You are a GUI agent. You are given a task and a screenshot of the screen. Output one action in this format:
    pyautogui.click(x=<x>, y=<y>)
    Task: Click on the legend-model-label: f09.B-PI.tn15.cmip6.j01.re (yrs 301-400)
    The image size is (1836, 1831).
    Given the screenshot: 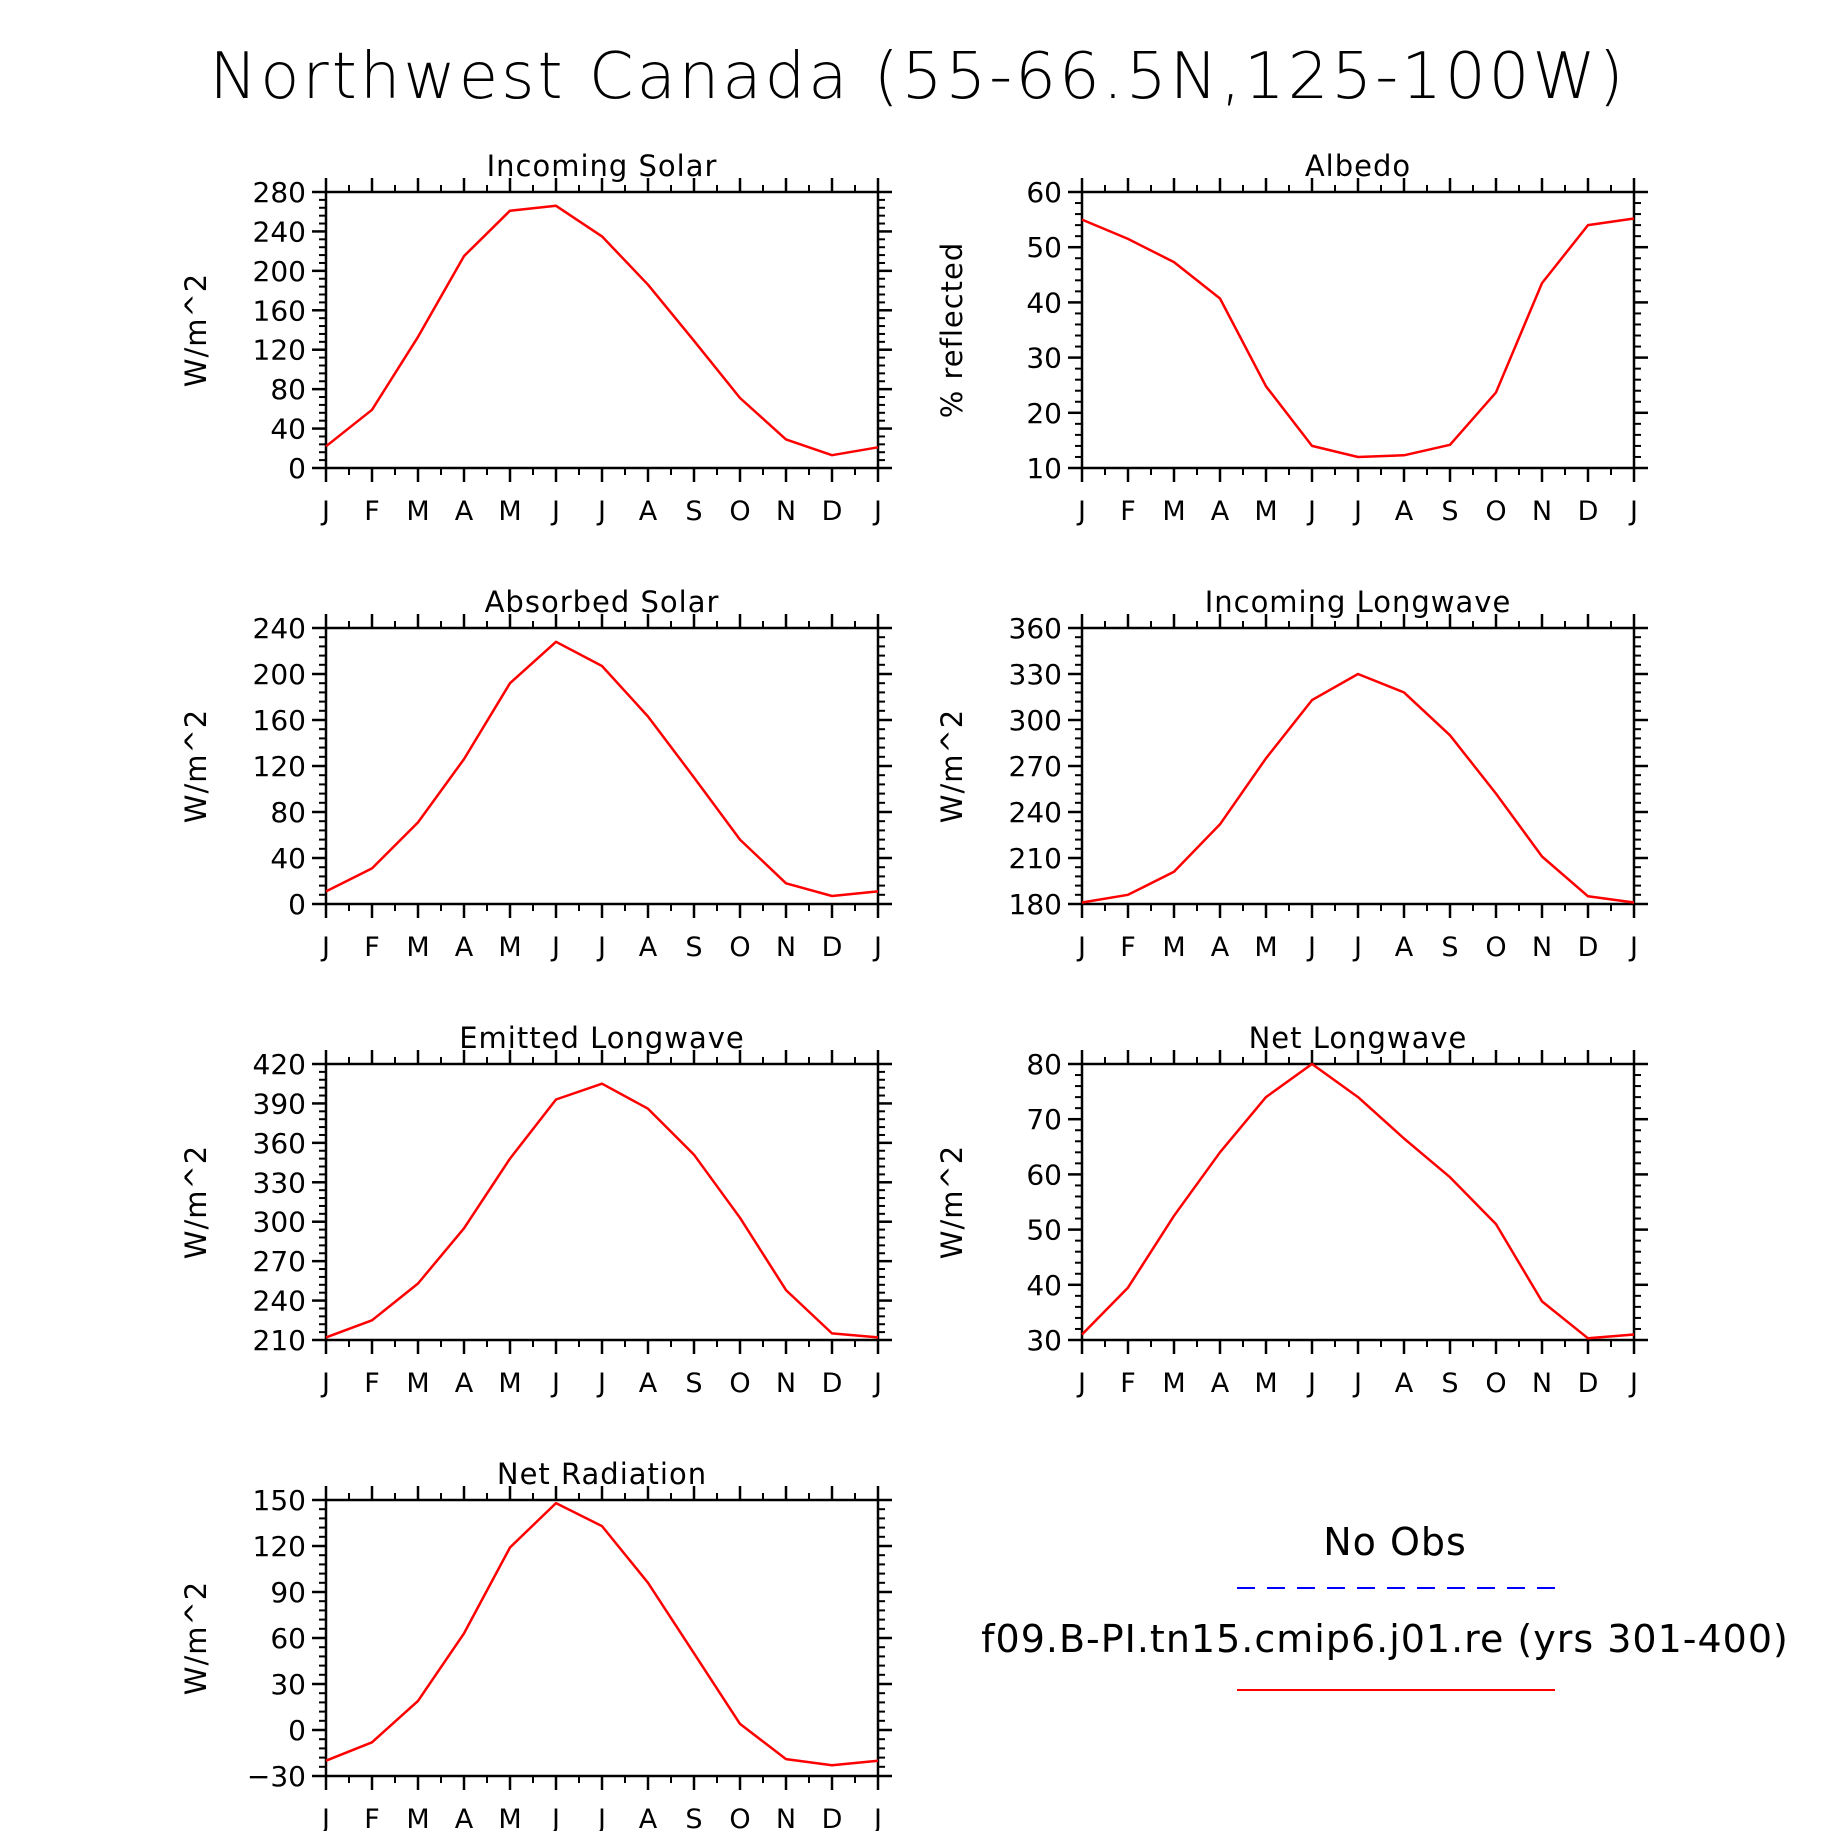 What is the action you would take?
    pyautogui.click(x=1385, y=1639)
    